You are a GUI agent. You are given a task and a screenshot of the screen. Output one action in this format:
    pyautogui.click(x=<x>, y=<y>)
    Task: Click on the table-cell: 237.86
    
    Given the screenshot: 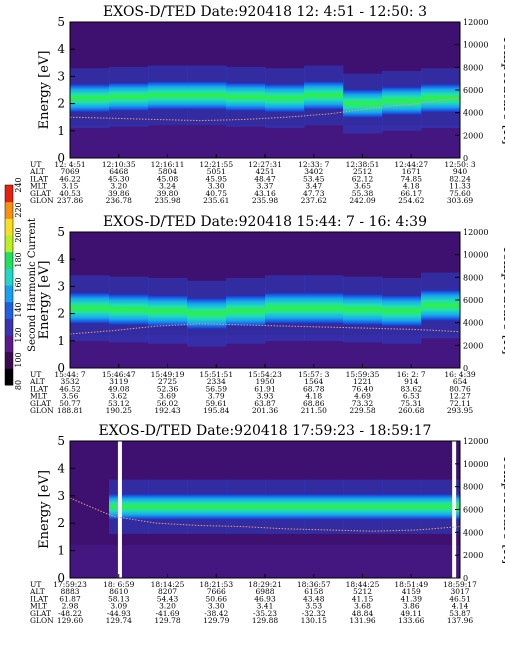 What is the action you would take?
    pyautogui.click(x=70, y=200)
    